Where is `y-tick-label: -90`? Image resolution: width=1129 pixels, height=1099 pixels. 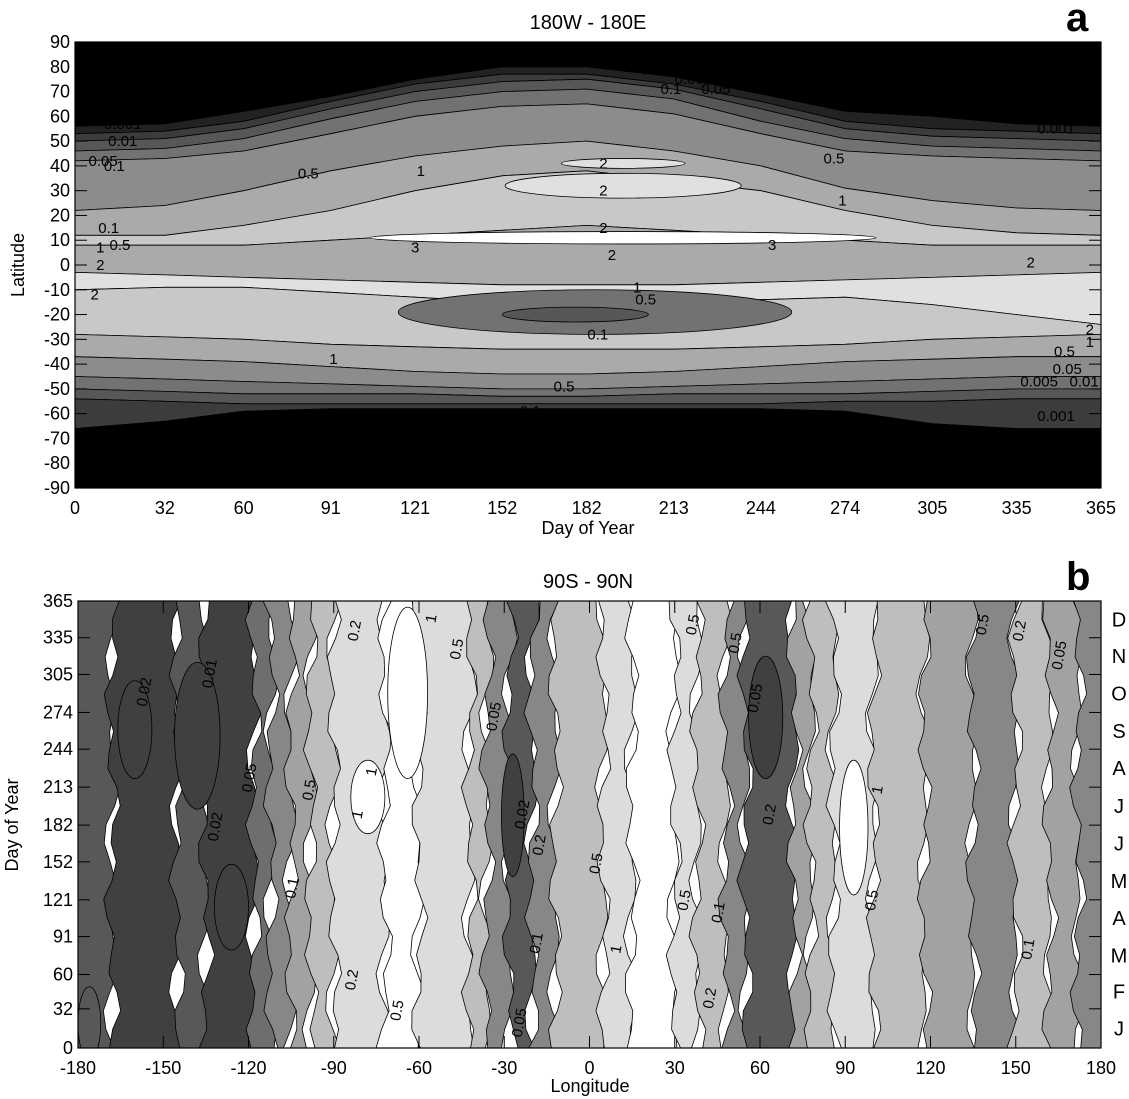 y-tick-label: -90 is located at coordinates (57, 488).